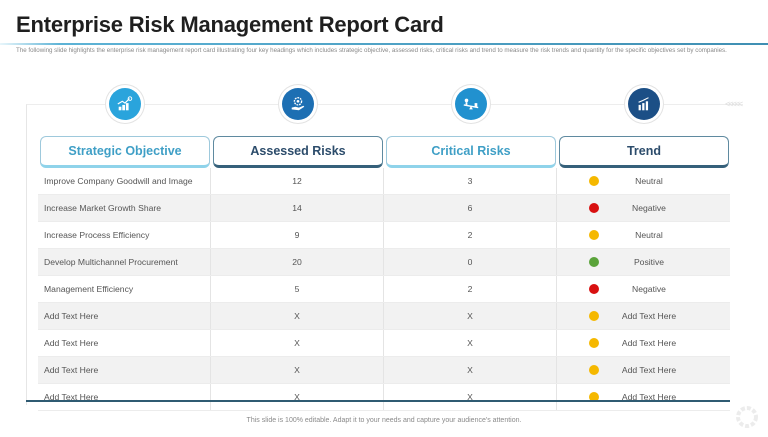 This screenshot has width=768, height=437. What do you see at coordinates (125, 152) in the screenshot?
I see `column-header-strategic-objective: Strategic Objective` at bounding box center [125, 152].